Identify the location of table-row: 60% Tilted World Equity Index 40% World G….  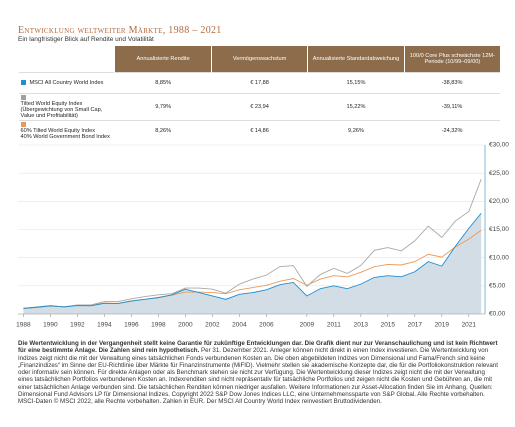
(259, 130).